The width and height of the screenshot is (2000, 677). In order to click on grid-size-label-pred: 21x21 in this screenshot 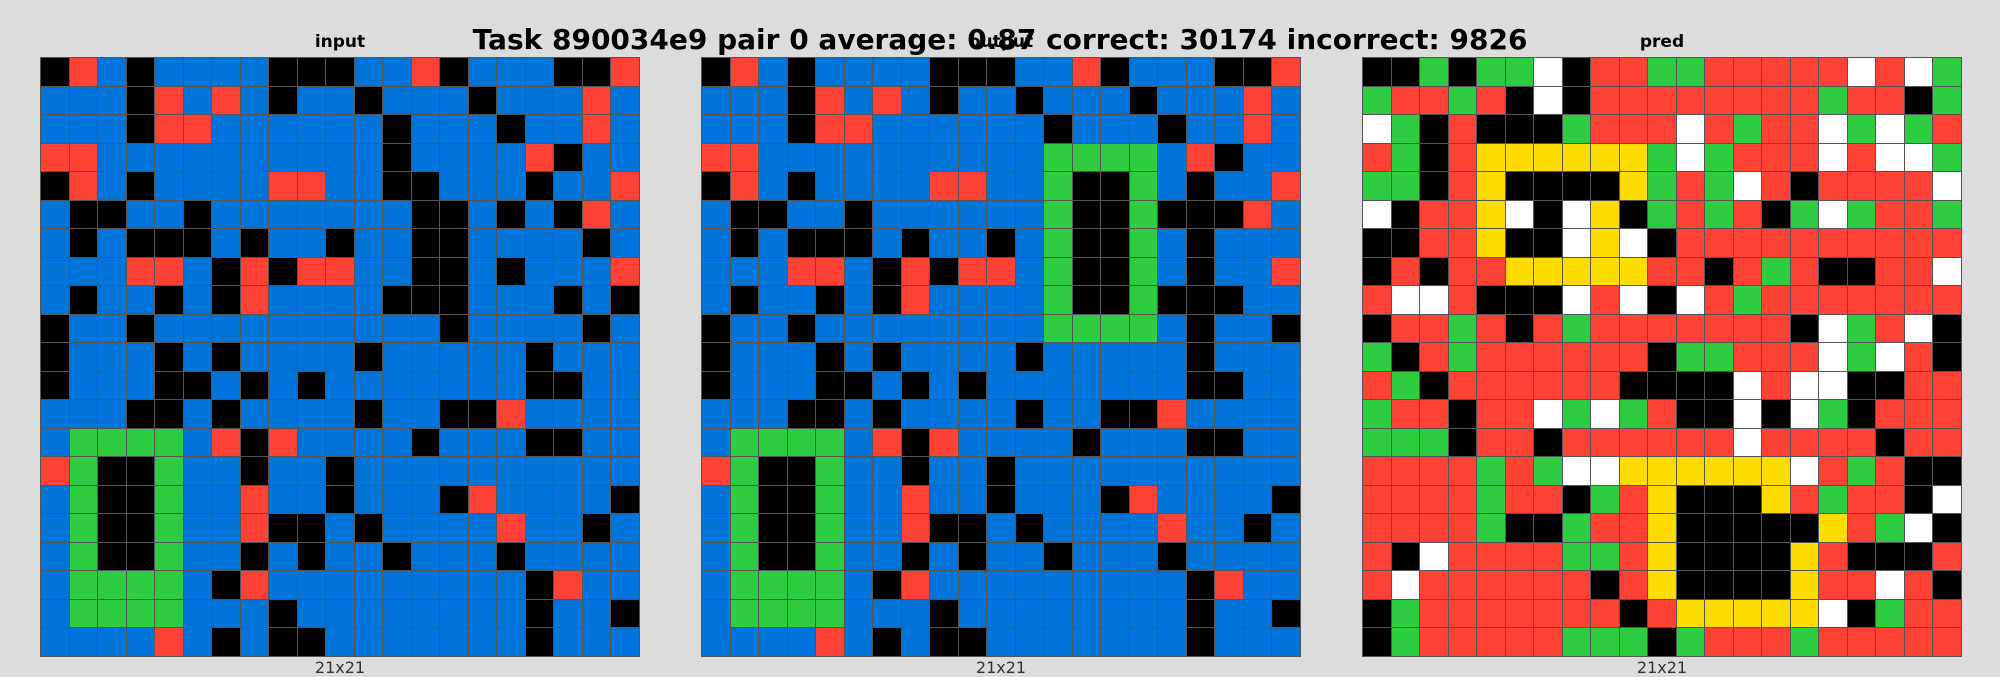, I will do `click(1662, 667)`.